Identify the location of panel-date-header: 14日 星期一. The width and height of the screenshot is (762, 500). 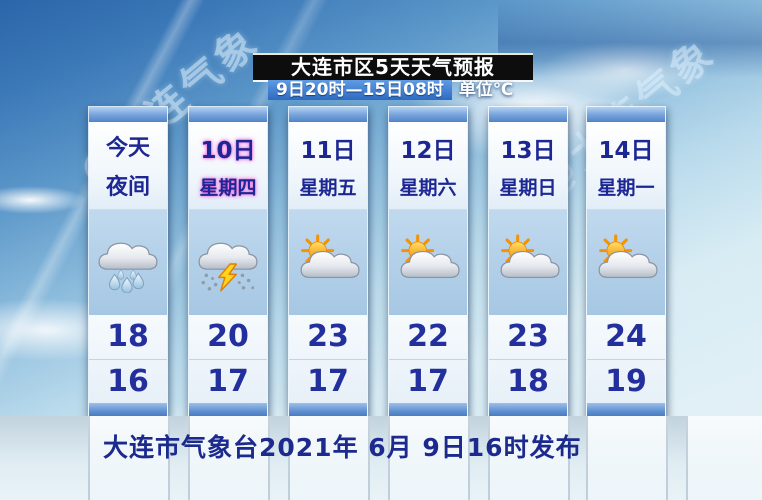
(626, 166).